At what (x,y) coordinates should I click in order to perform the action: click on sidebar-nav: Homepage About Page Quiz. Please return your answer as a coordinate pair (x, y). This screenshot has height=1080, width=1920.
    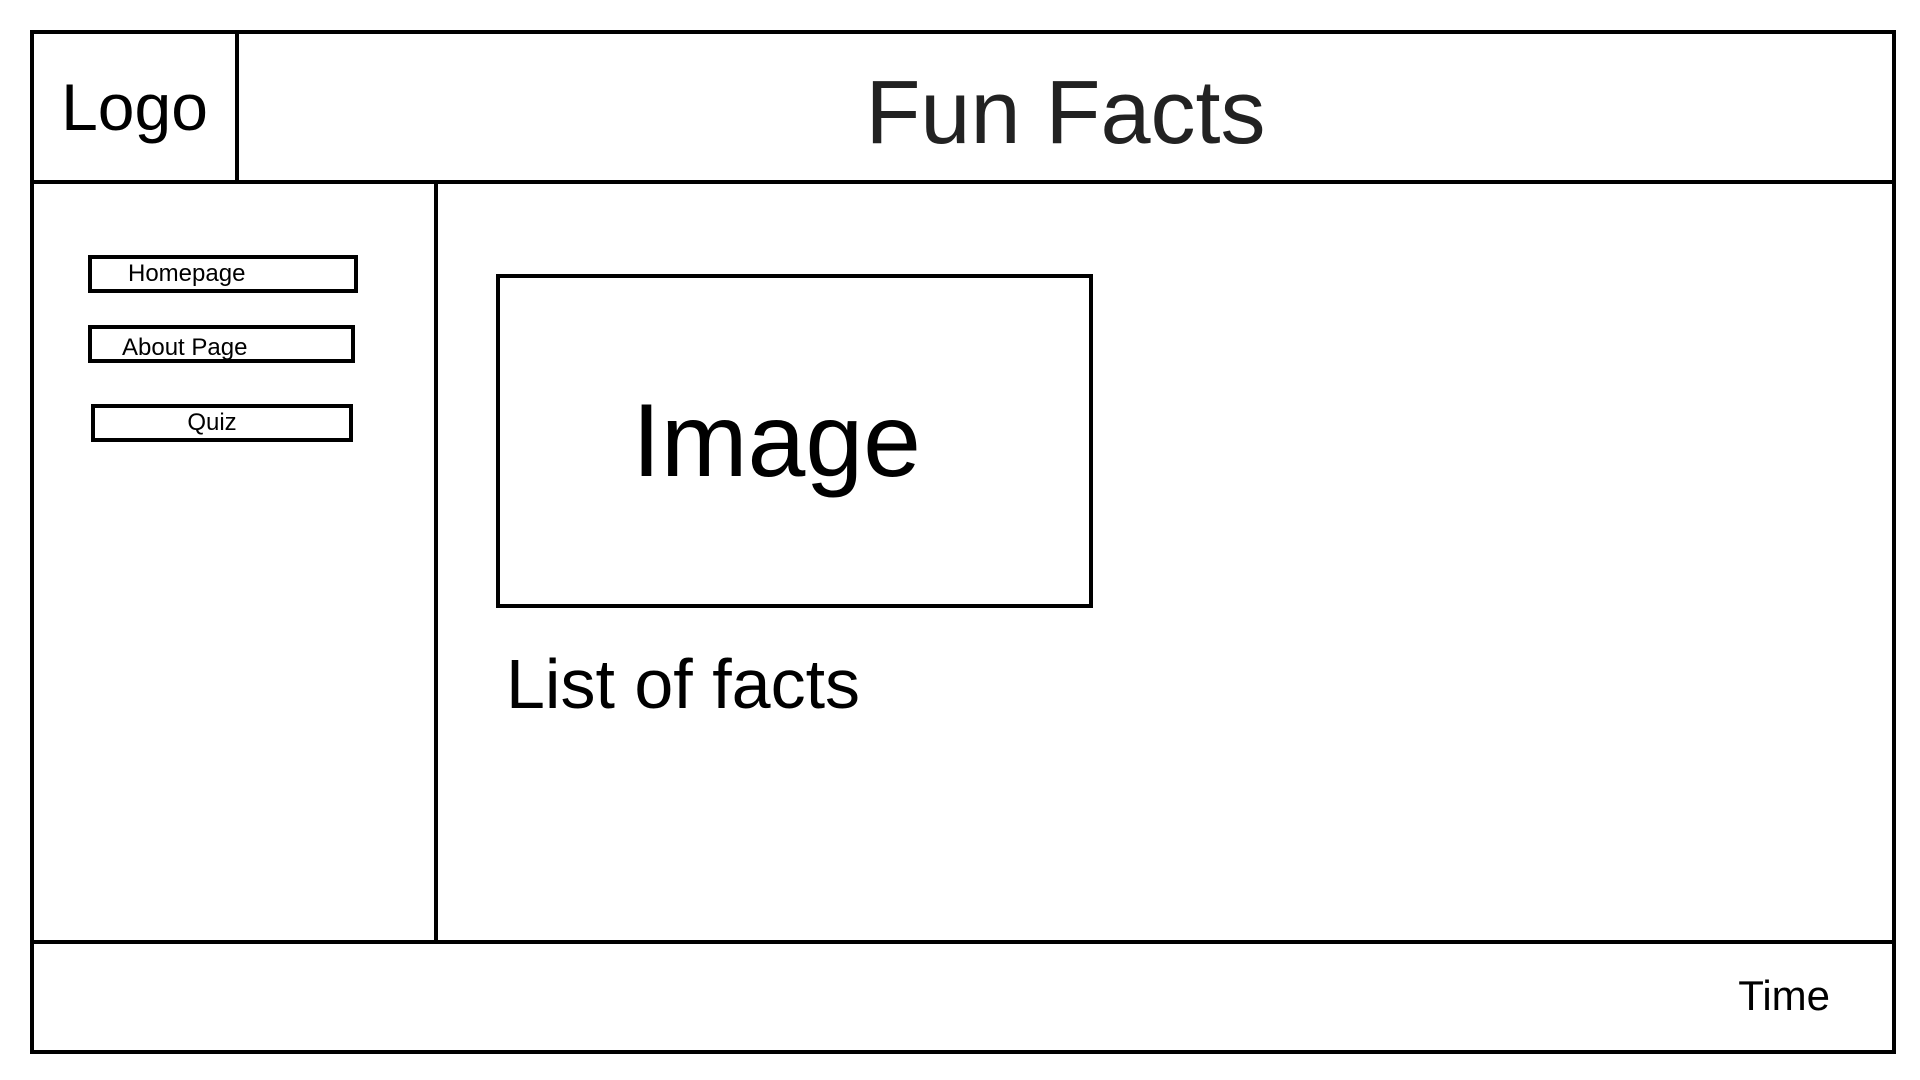
    Looking at the image, I should click on (236, 564).